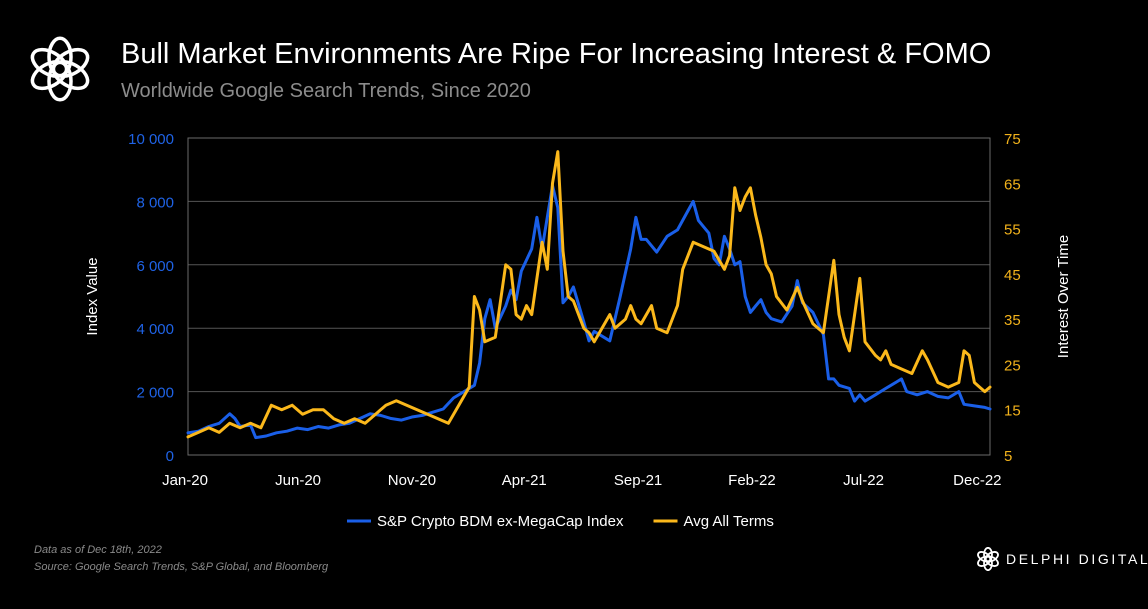 The image size is (1148, 609). Describe the element at coordinates (155, 266) in the screenshot. I see `y-left-tick-label: 6 000` at that location.